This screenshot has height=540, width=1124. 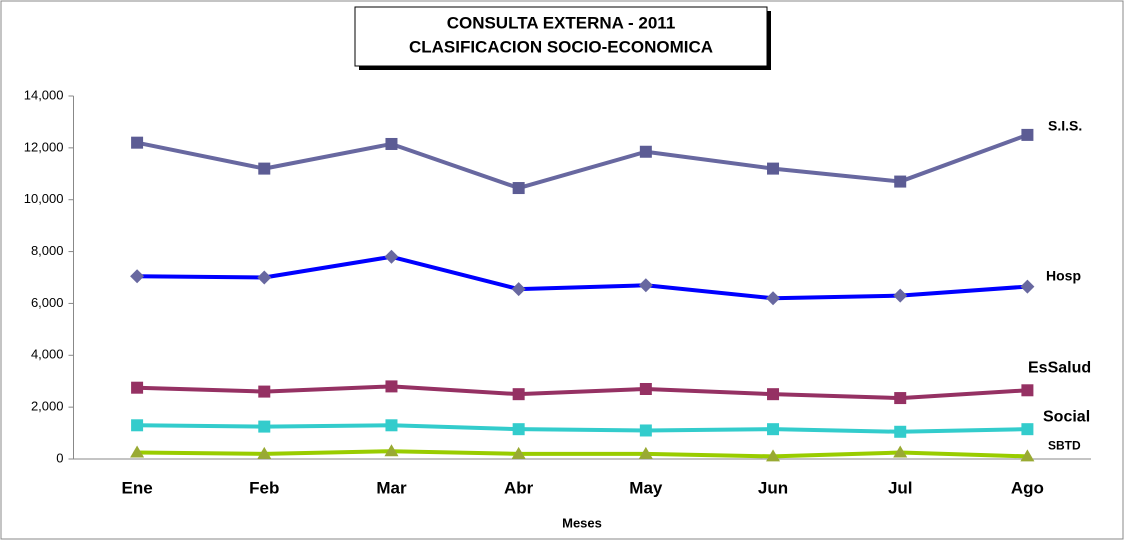 I want to click on y-tick-label: 4,000, so click(x=47, y=354).